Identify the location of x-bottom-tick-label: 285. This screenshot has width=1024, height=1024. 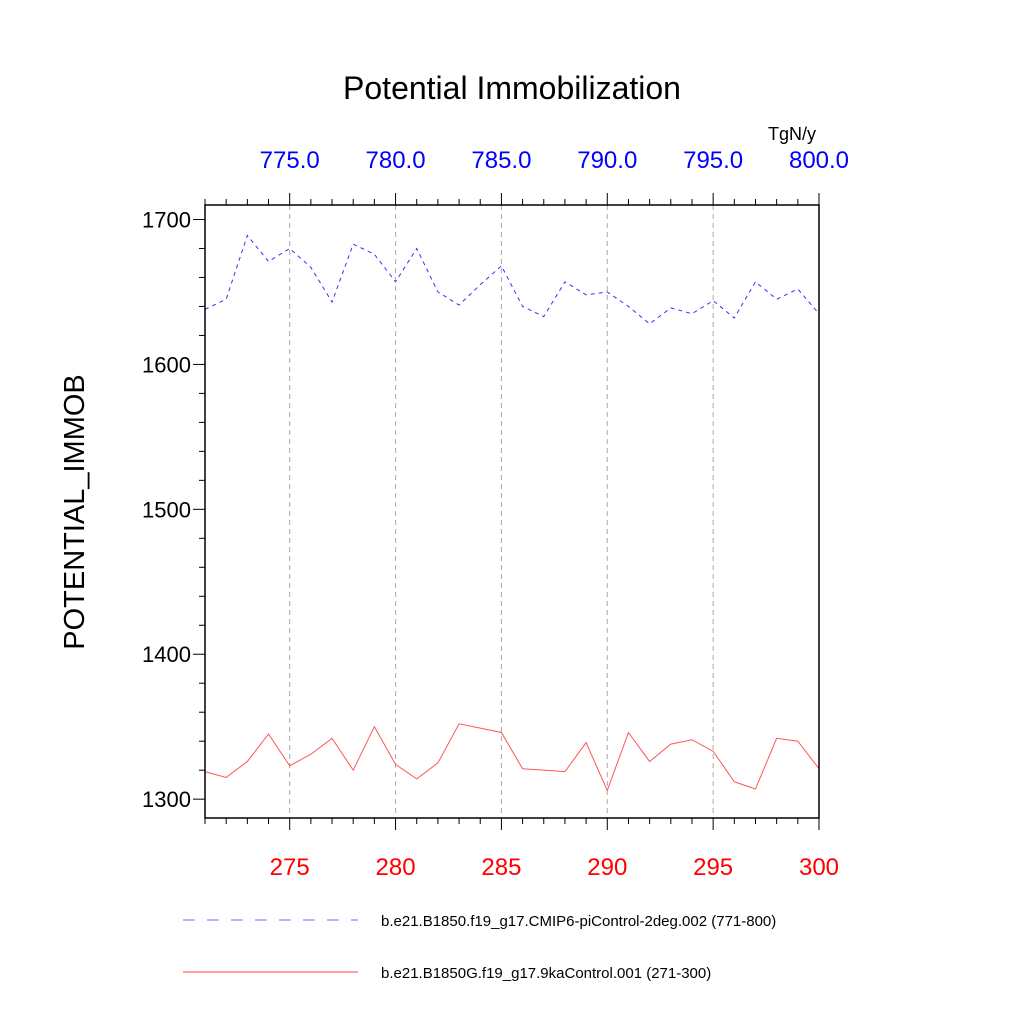
(501, 867).